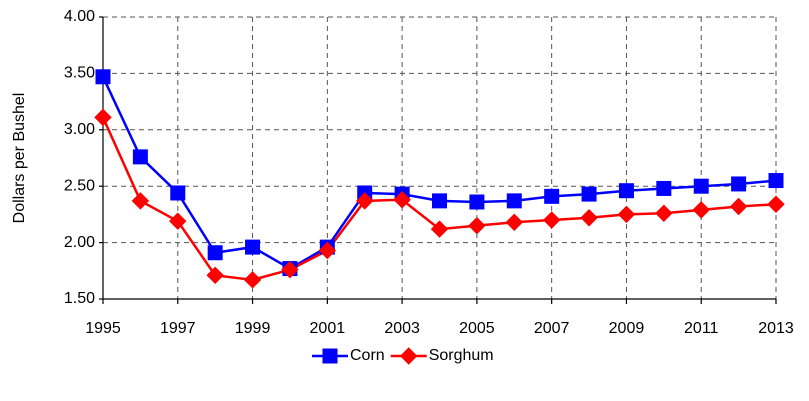 Image resolution: width=809 pixels, height=401 pixels. I want to click on x-tick-label: 2001, so click(328, 328).